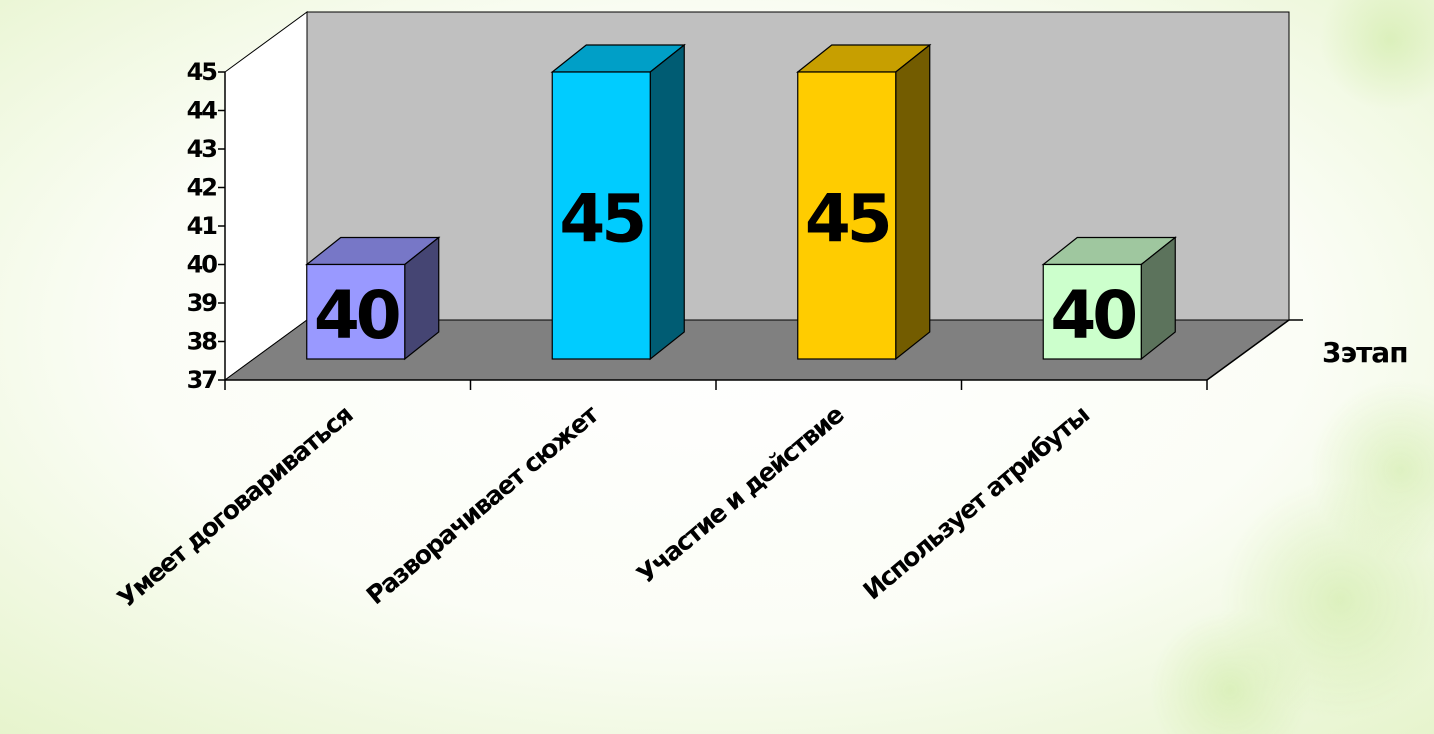 This screenshot has width=1434, height=734. I want to click on x-category-label: Участие и действие, so click(740, 494).